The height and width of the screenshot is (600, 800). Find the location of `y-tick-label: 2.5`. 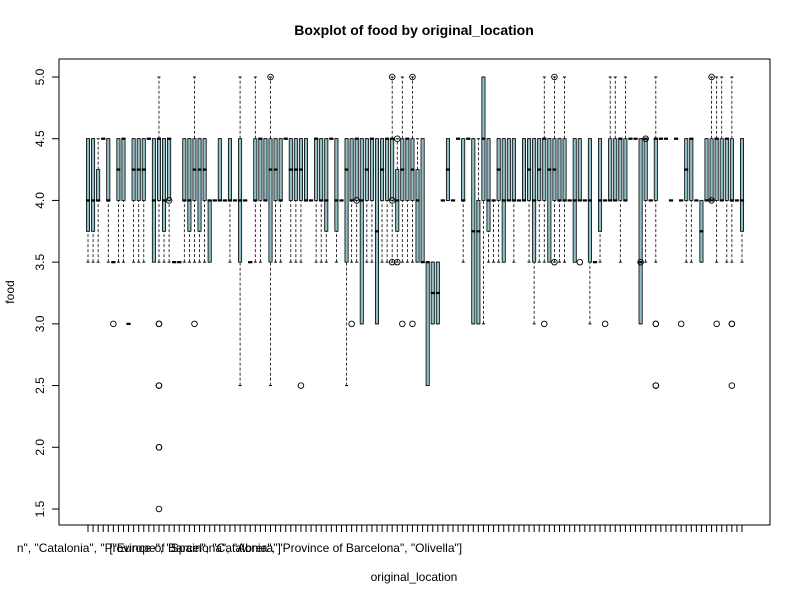

y-tick-label: 2.5 is located at coordinates (40, 385).